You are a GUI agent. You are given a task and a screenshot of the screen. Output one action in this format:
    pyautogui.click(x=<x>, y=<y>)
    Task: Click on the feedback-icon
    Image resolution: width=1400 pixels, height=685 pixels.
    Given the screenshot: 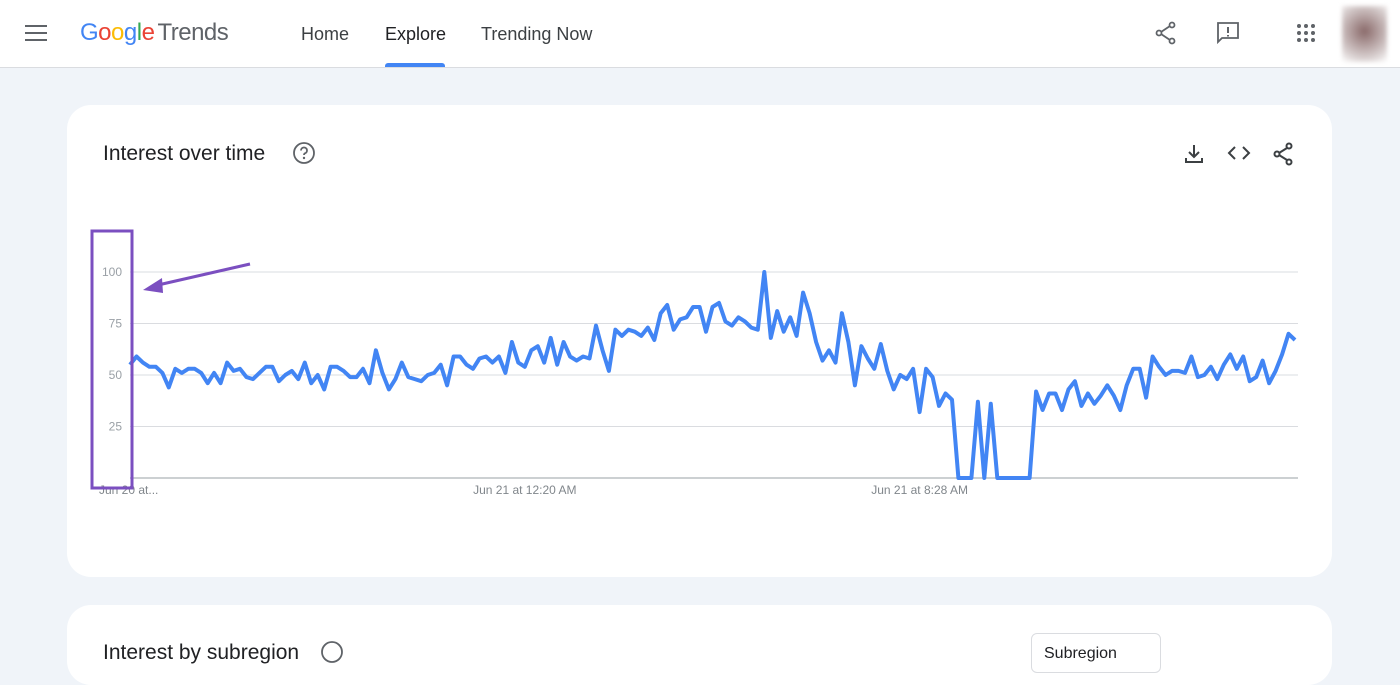 What is the action you would take?
    pyautogui.click(x=1228, y=33)
    